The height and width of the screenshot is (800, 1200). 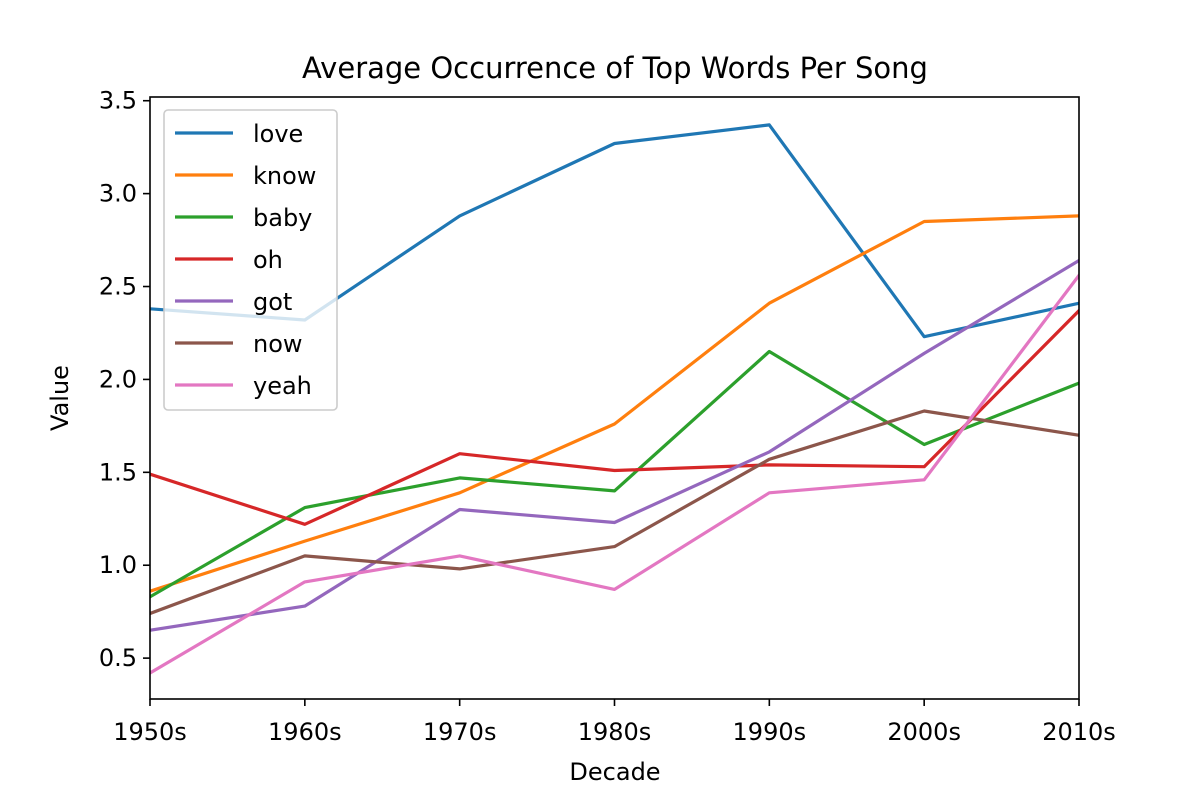 What do you see at coordinates (278, 134) in the screenshot?
I see `legend-label-love: love` at bounding box center [278, 134].